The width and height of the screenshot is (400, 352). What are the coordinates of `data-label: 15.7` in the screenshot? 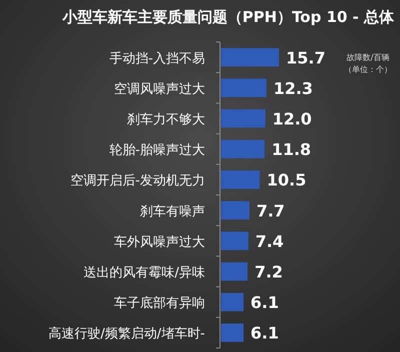 It's located at (306, 58).